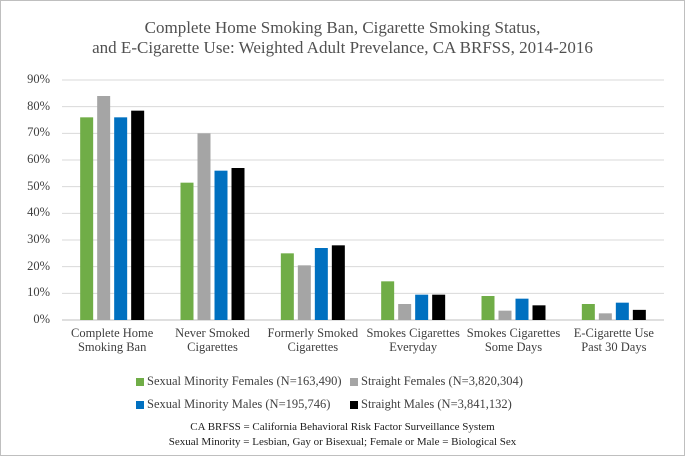 The height and width of the screenshot is (456, 685). Describe the element at coordinates (613, 340) in the screenshot. I see `x-tick-label: E-Cigarette Use Past 30 Days` at that location.